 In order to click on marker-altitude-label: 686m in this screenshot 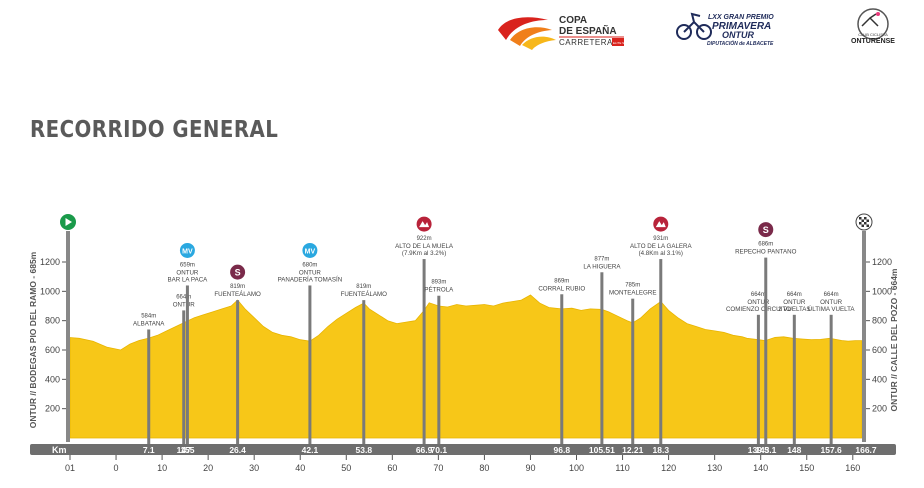, I will do `click(765, 245)`.